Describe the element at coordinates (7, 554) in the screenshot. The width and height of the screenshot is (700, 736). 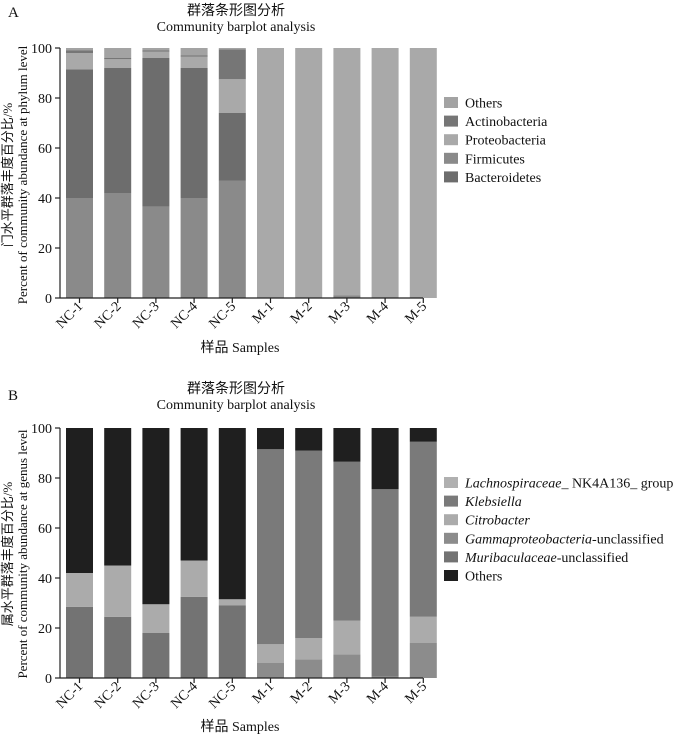
I see `y-axis-label-cn: 属水平群落丰度百分比/%` at that location.